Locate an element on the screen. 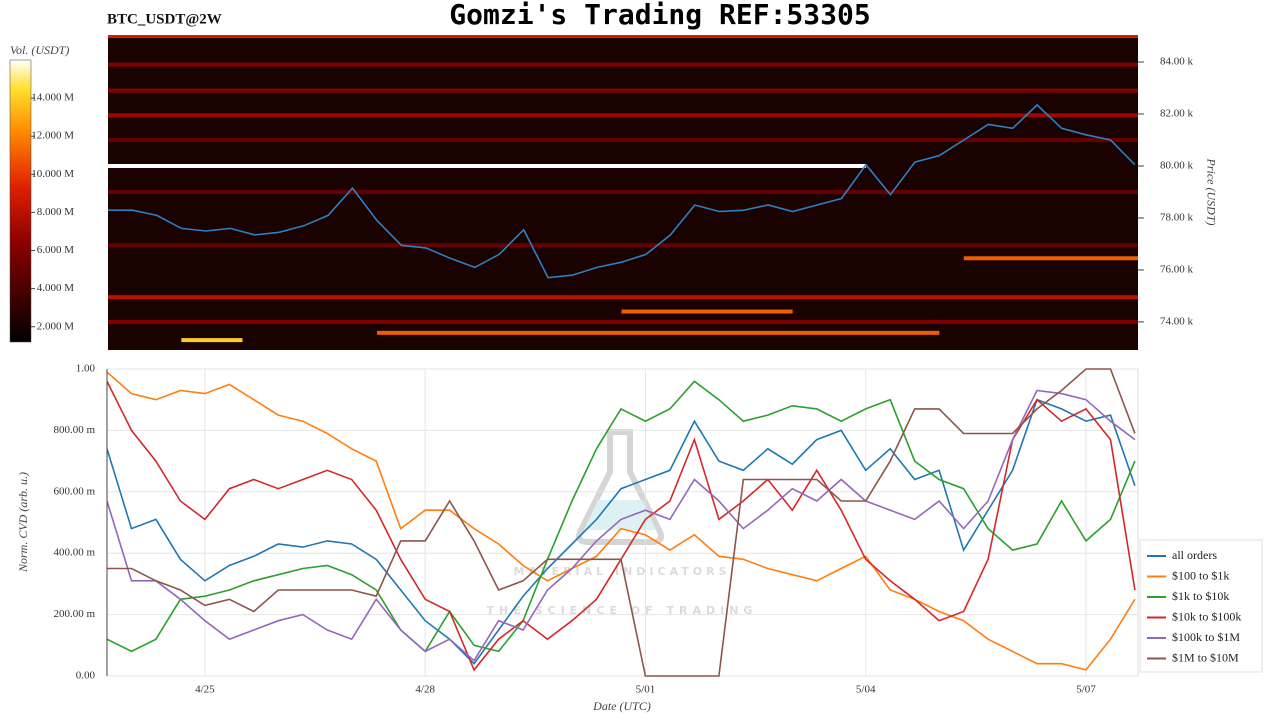 Image resolution: width=1280 pixels, height=720 pixels. y-tick-label: 76.00 k is located at coordinates (1177, 269).